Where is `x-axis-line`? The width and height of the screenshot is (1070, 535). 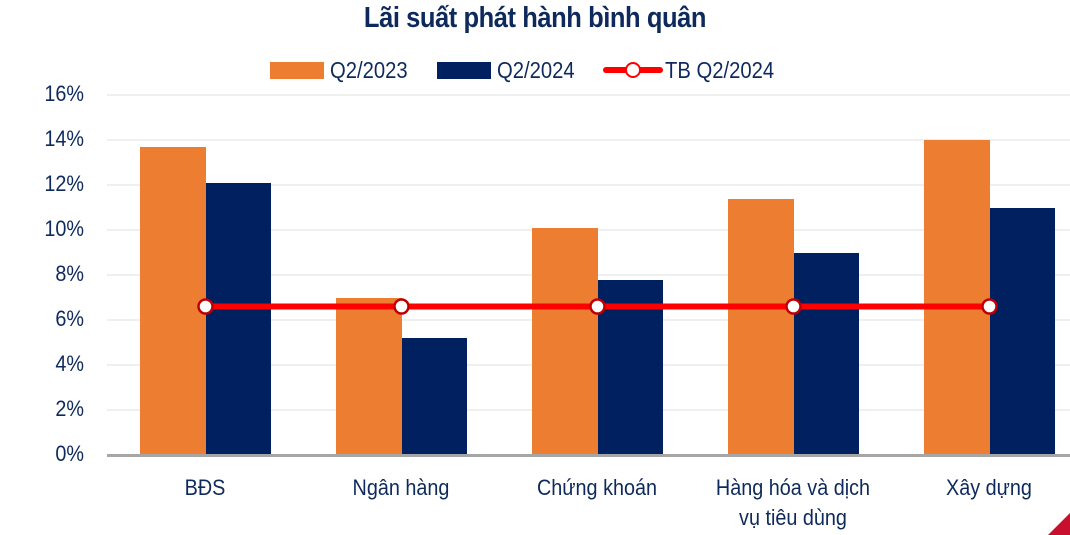
x-axis-line is located at coordinates (588, 455).